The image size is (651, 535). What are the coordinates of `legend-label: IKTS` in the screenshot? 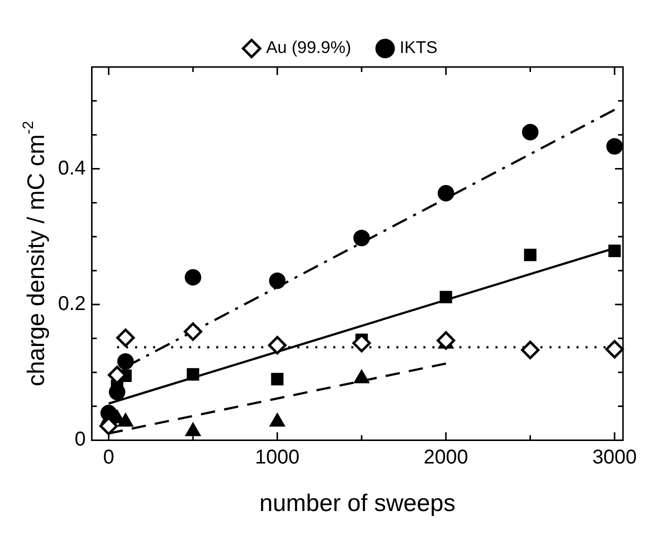 It's located at (419, 48).